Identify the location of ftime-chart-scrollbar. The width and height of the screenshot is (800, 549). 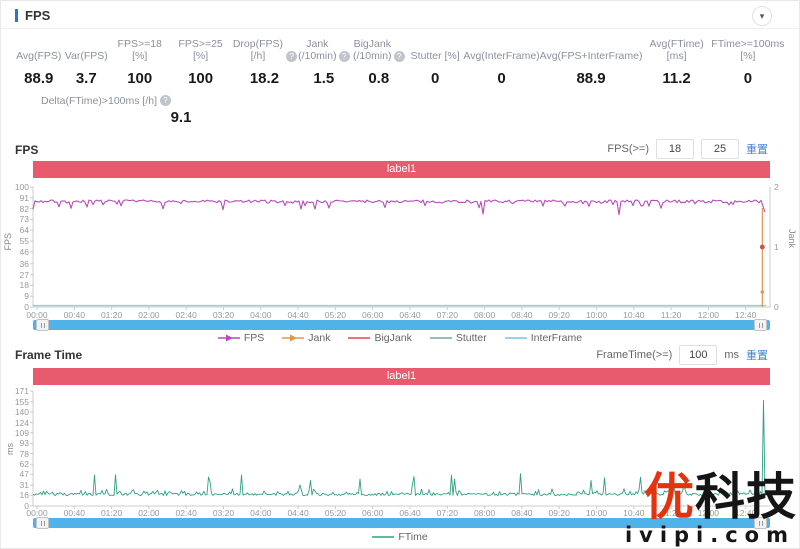
(401, 523).